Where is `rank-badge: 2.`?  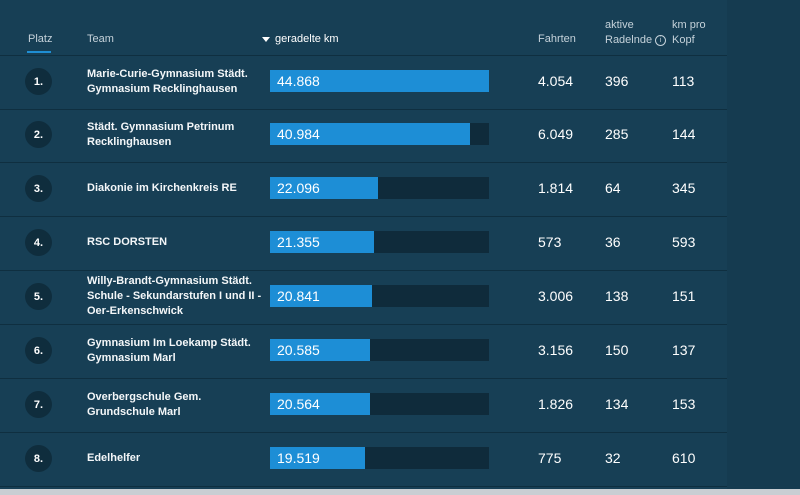
rank-badge: 2. is located at coordinates (38, 134).